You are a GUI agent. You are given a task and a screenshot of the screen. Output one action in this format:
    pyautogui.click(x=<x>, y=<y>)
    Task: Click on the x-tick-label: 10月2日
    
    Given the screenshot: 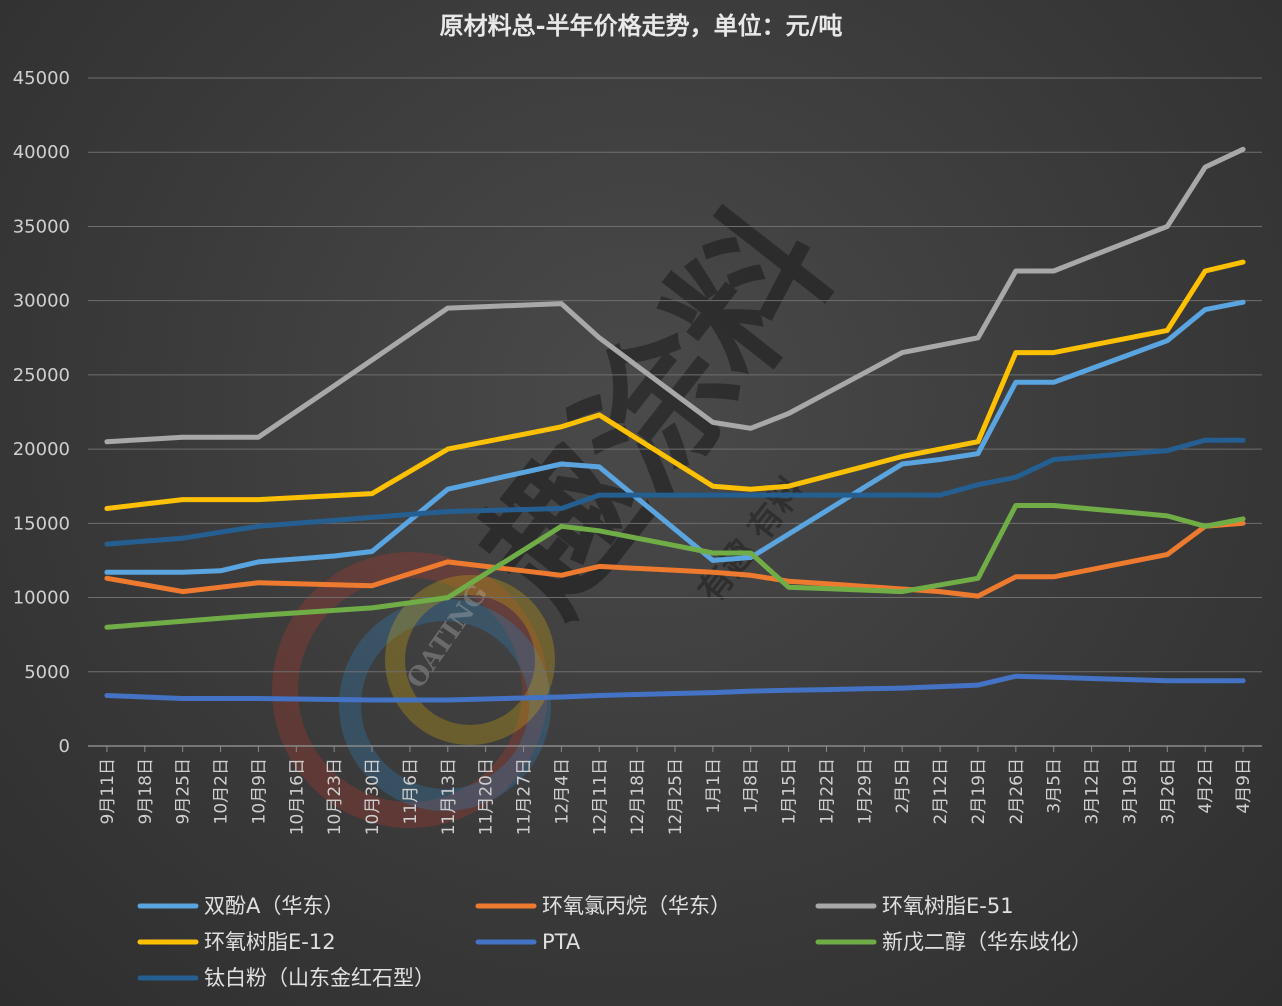 What is the action you would take?
    pyautogui.click(x=222, y=791)
    